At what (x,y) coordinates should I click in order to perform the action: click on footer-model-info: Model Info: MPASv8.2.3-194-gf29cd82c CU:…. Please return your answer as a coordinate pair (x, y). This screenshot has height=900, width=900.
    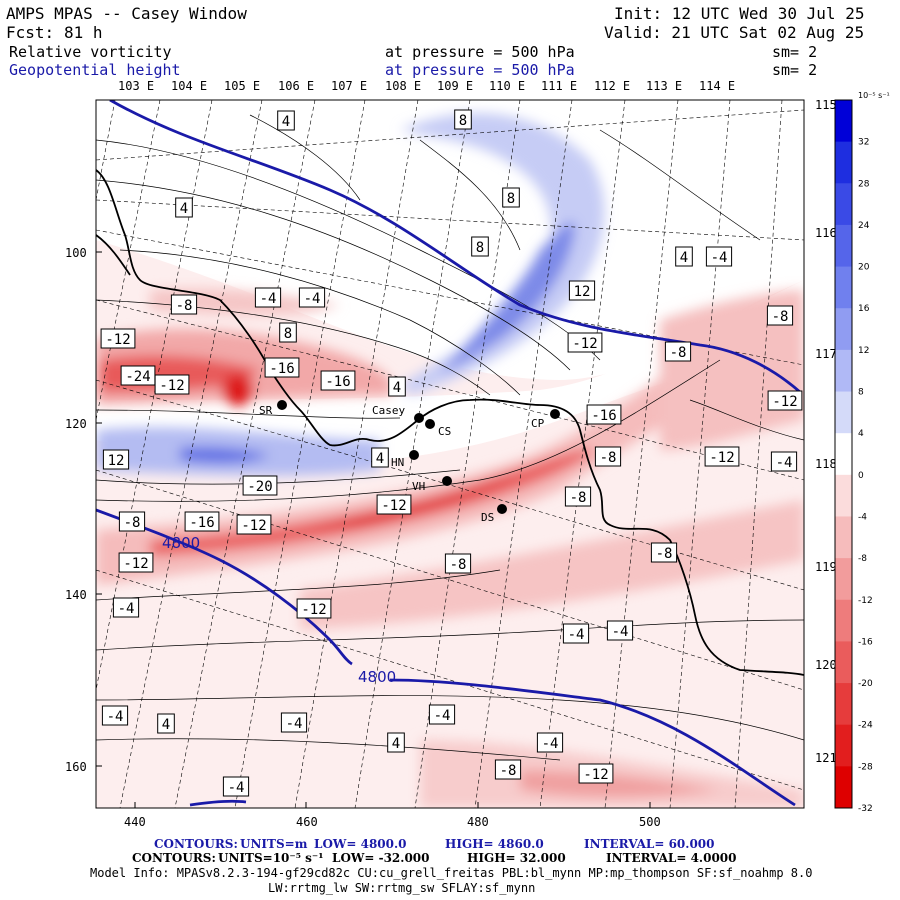
    Looking at the image, I should click on (451, 873).